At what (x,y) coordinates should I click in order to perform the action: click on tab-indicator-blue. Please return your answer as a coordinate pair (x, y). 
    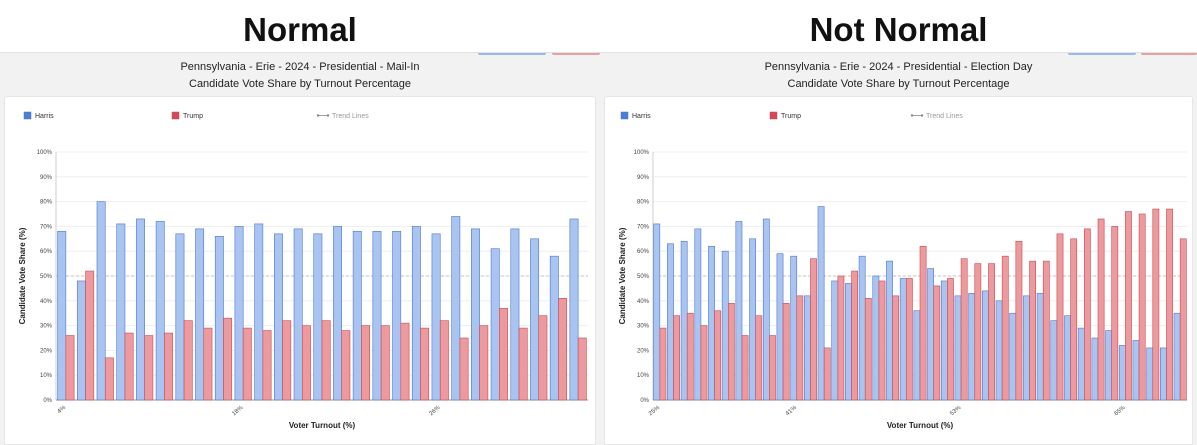
    Looking at the image, I should click on (512, 54).